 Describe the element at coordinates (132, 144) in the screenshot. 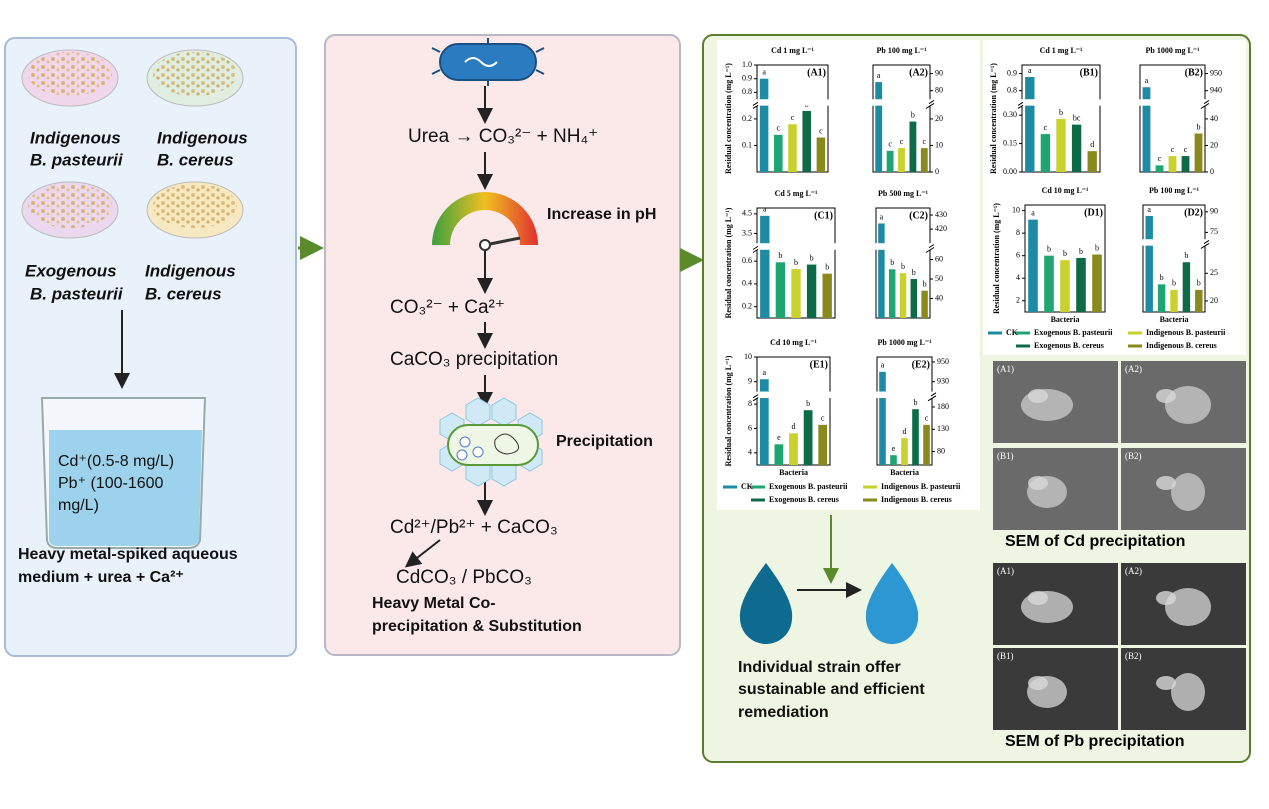

I see `petri-dishes` at that location.